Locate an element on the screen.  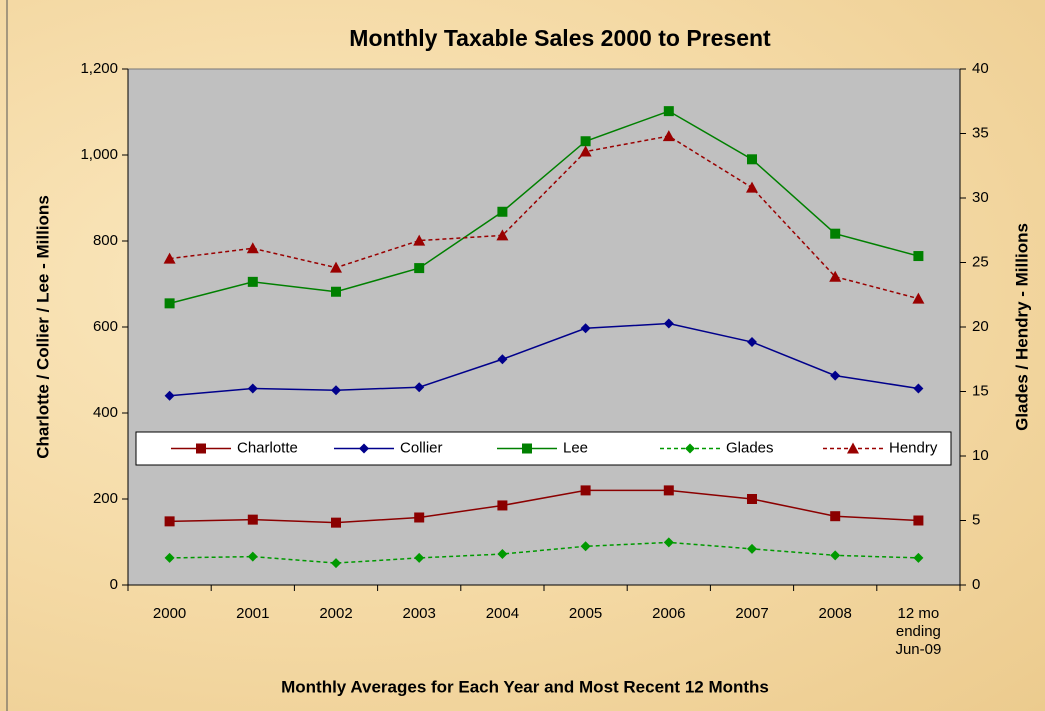
y-tick-label: 600 is located at coordinates (105, 326).